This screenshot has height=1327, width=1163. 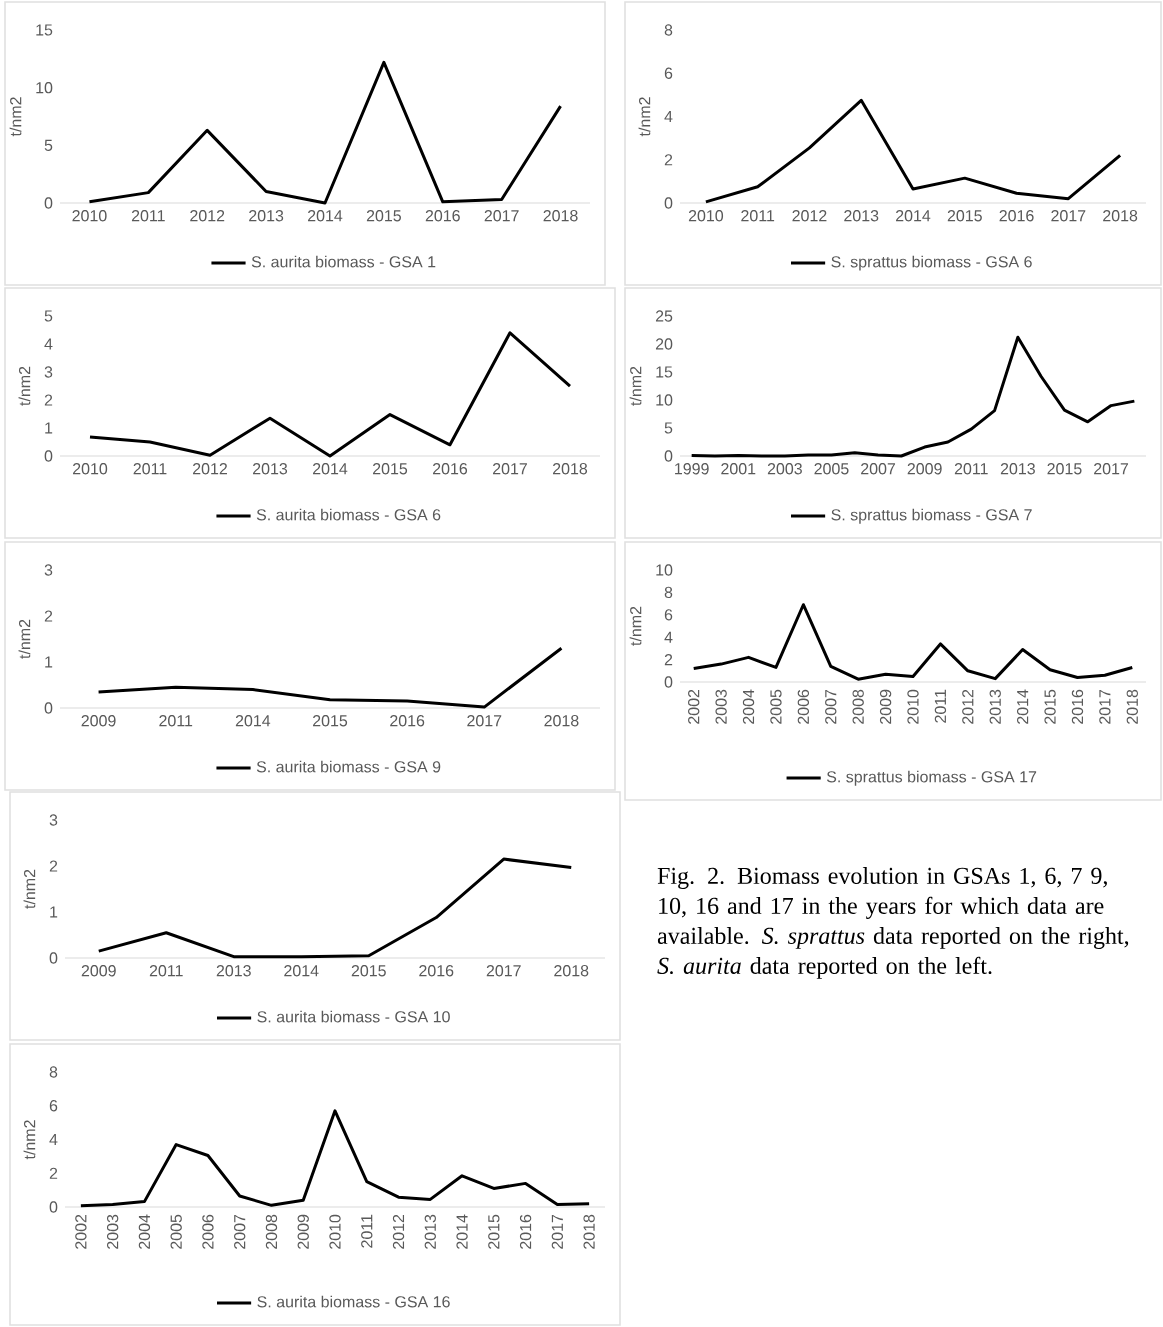 What do you see at coordinates (348, 514) in the screenshot?
I see `legend-label: S. aurita biomass - GSA 6` at bounding box center [348, 514].